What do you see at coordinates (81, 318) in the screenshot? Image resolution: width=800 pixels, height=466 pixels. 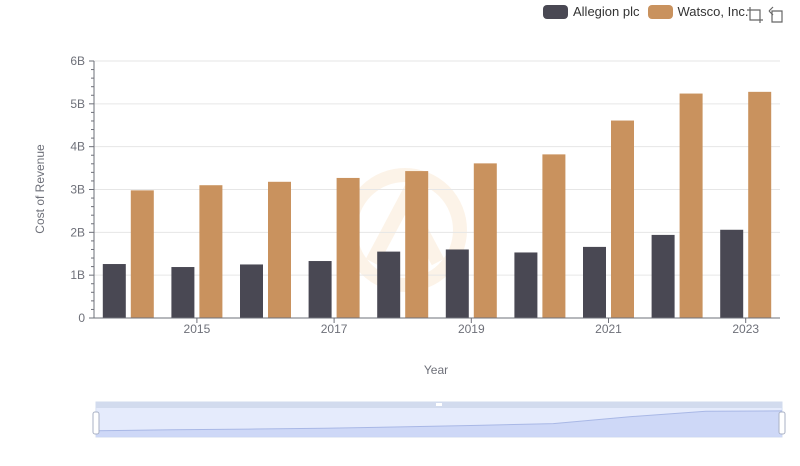 I see `y-tick-label: 0` at bounding box center [81, 318].